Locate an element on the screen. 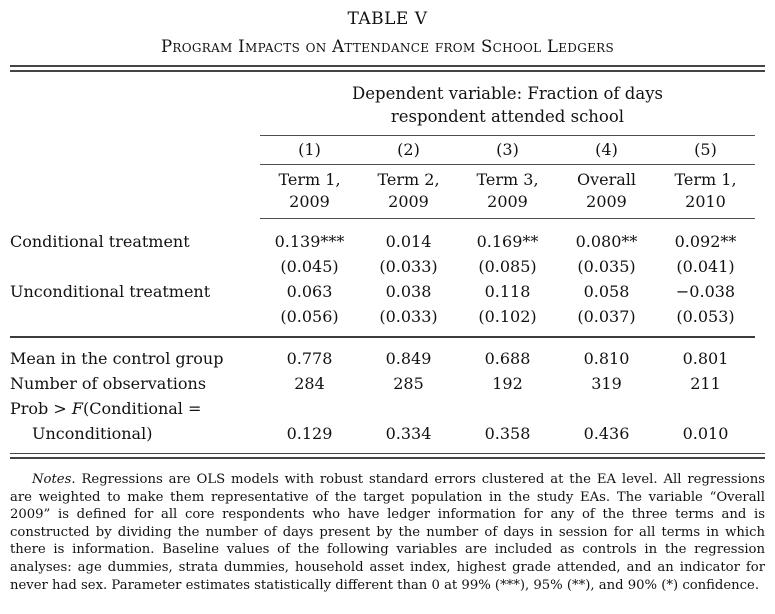 The height and width of the screenshot is (614, 775). estimate-cell: 0.063 is located at coordinates (309, 291).